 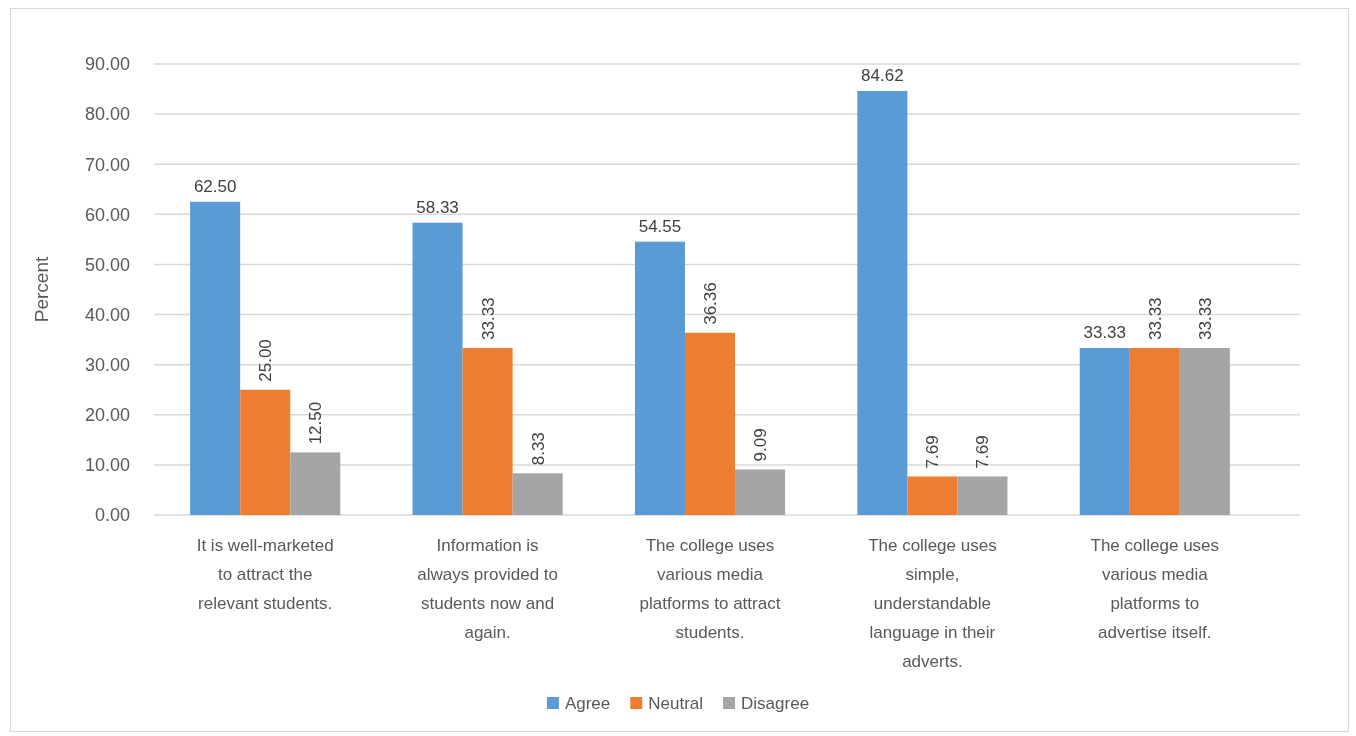 What do you see at coordinates (107, 415) in the screenshot?
I see `y-tick-label: 20.00` at bounding box center [107, 415].